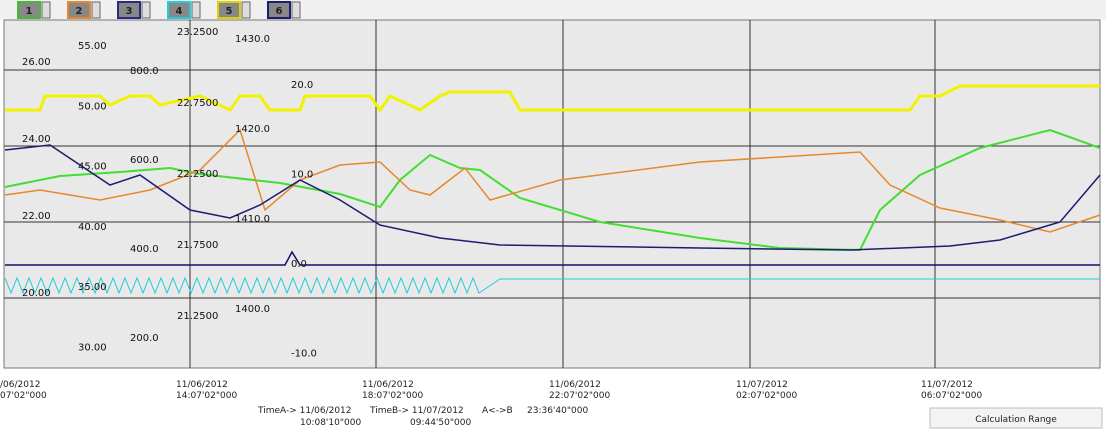 The image size is (1106, 429). I want to click on axis-label: 20.0, so click(302, 85).